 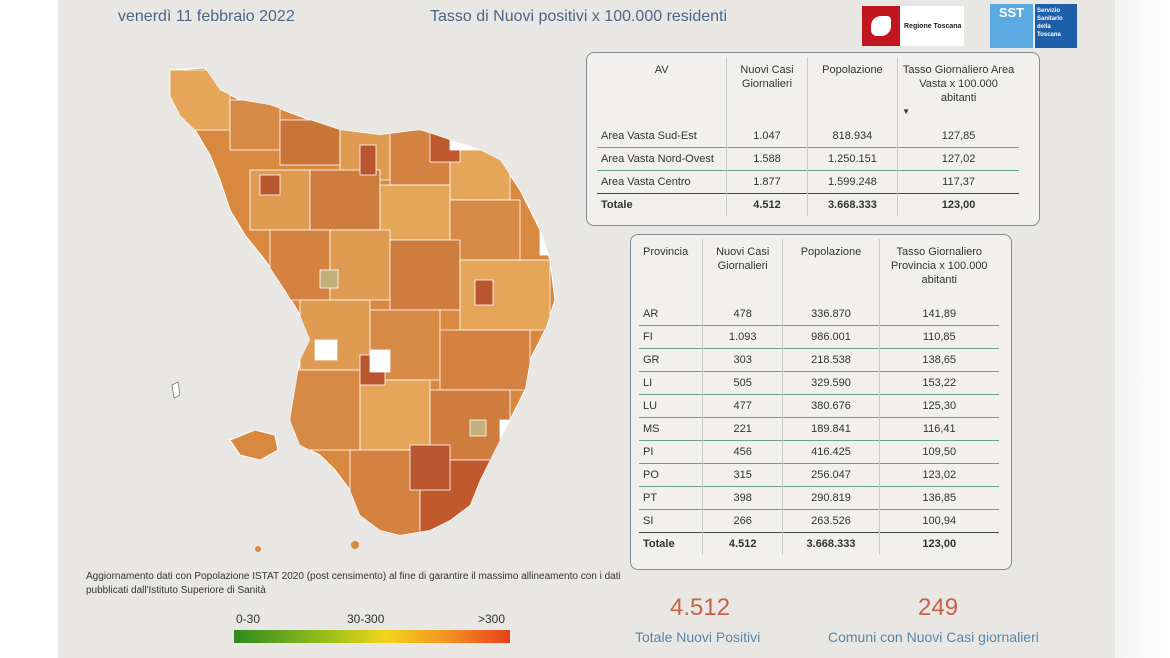 I want to click on table-total-row: Totale 4.512 3.668.333 123,00, so click(x=819, y=543).